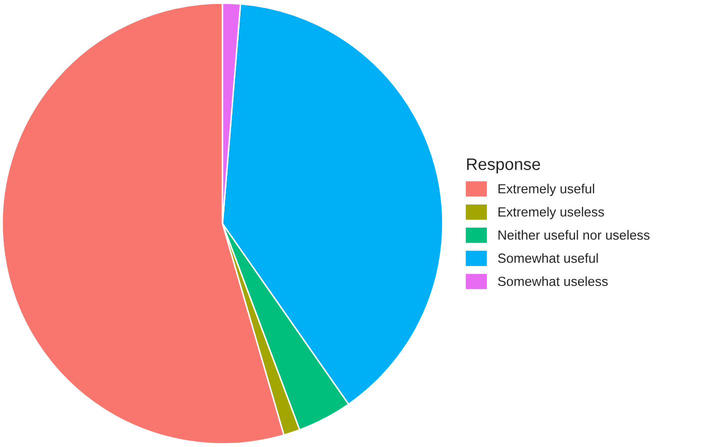  Describe the element at coordinates (551, 213) in the screenshot. I see `legend-label: Extremely useless` at that location.